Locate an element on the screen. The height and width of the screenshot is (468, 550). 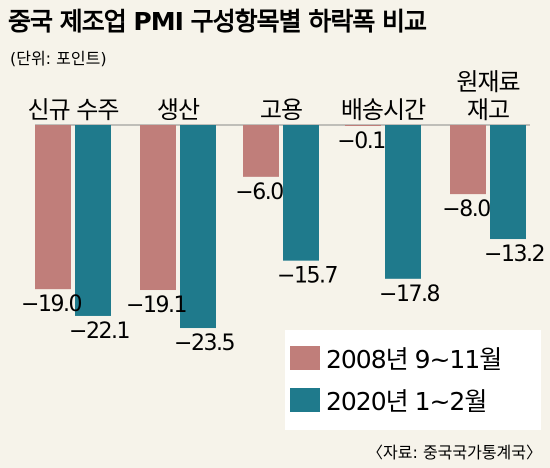
chart-title: 중국 제조업 PMI 구성항목별 하락폭 비교 is located at coordinates (217, 21).